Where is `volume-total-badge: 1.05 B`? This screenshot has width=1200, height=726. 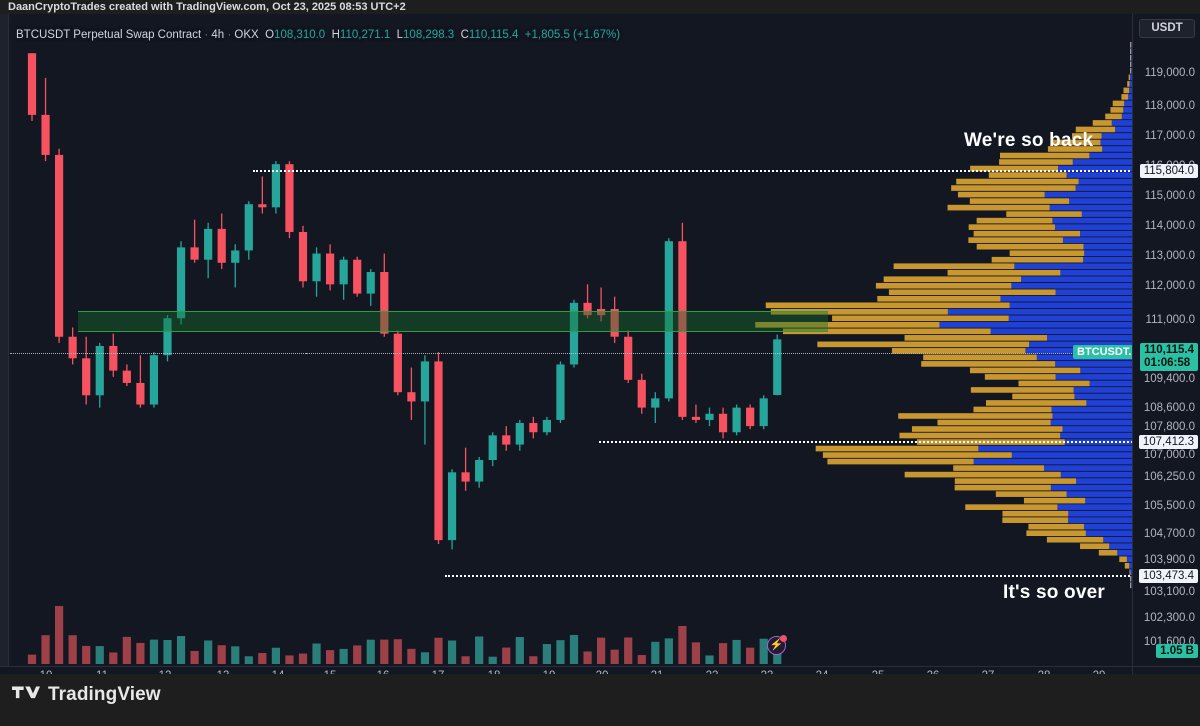 volume-total-badge: 1.05 B is located at coordinates (1177, 651).